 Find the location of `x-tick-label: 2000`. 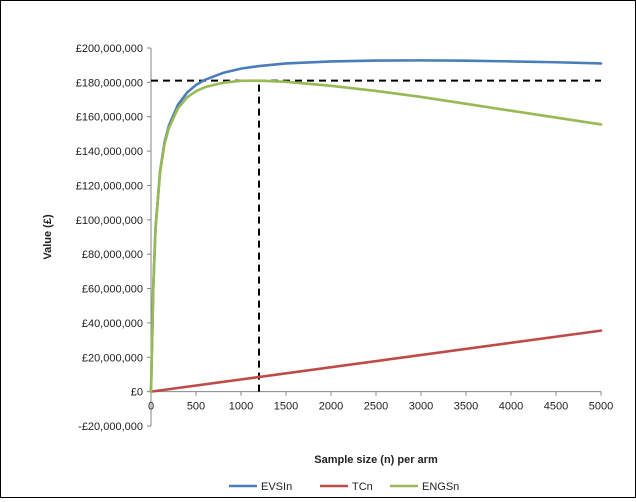

x-tick-label: 2000 is located at coordinates (331, 407).